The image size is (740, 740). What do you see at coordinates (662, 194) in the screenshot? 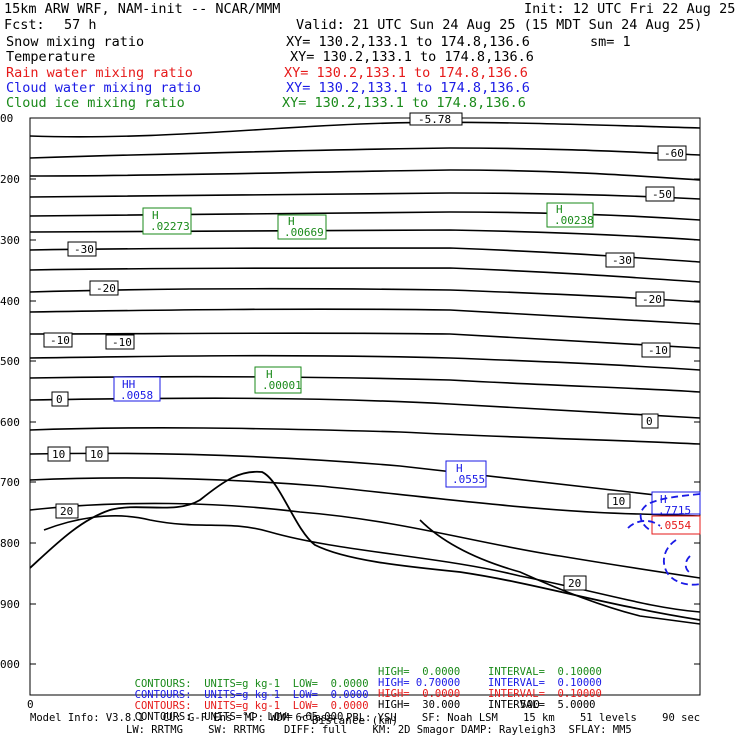
I see `isotherm-label: -50` at bounding box center [662, 194].